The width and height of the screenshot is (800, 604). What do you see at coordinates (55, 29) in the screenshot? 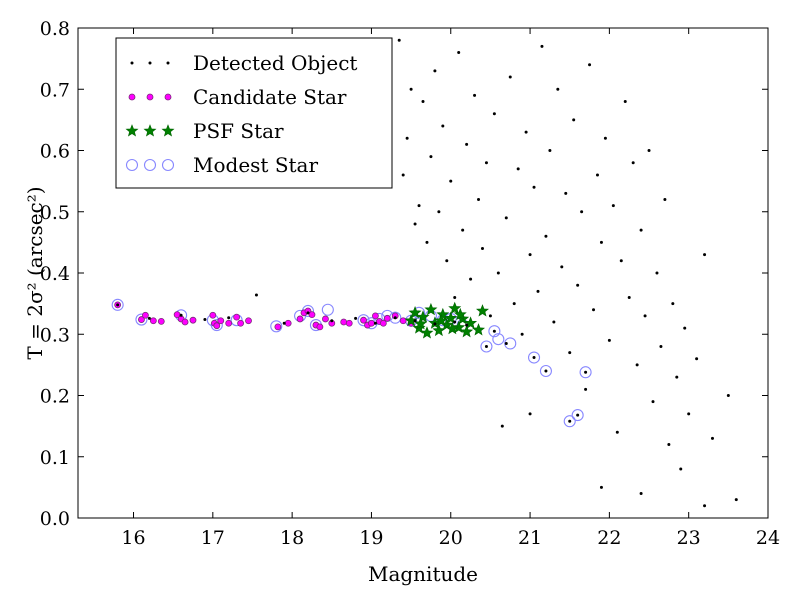
I see `y-tick-label: 0.8` at bounding box center [55, 29].